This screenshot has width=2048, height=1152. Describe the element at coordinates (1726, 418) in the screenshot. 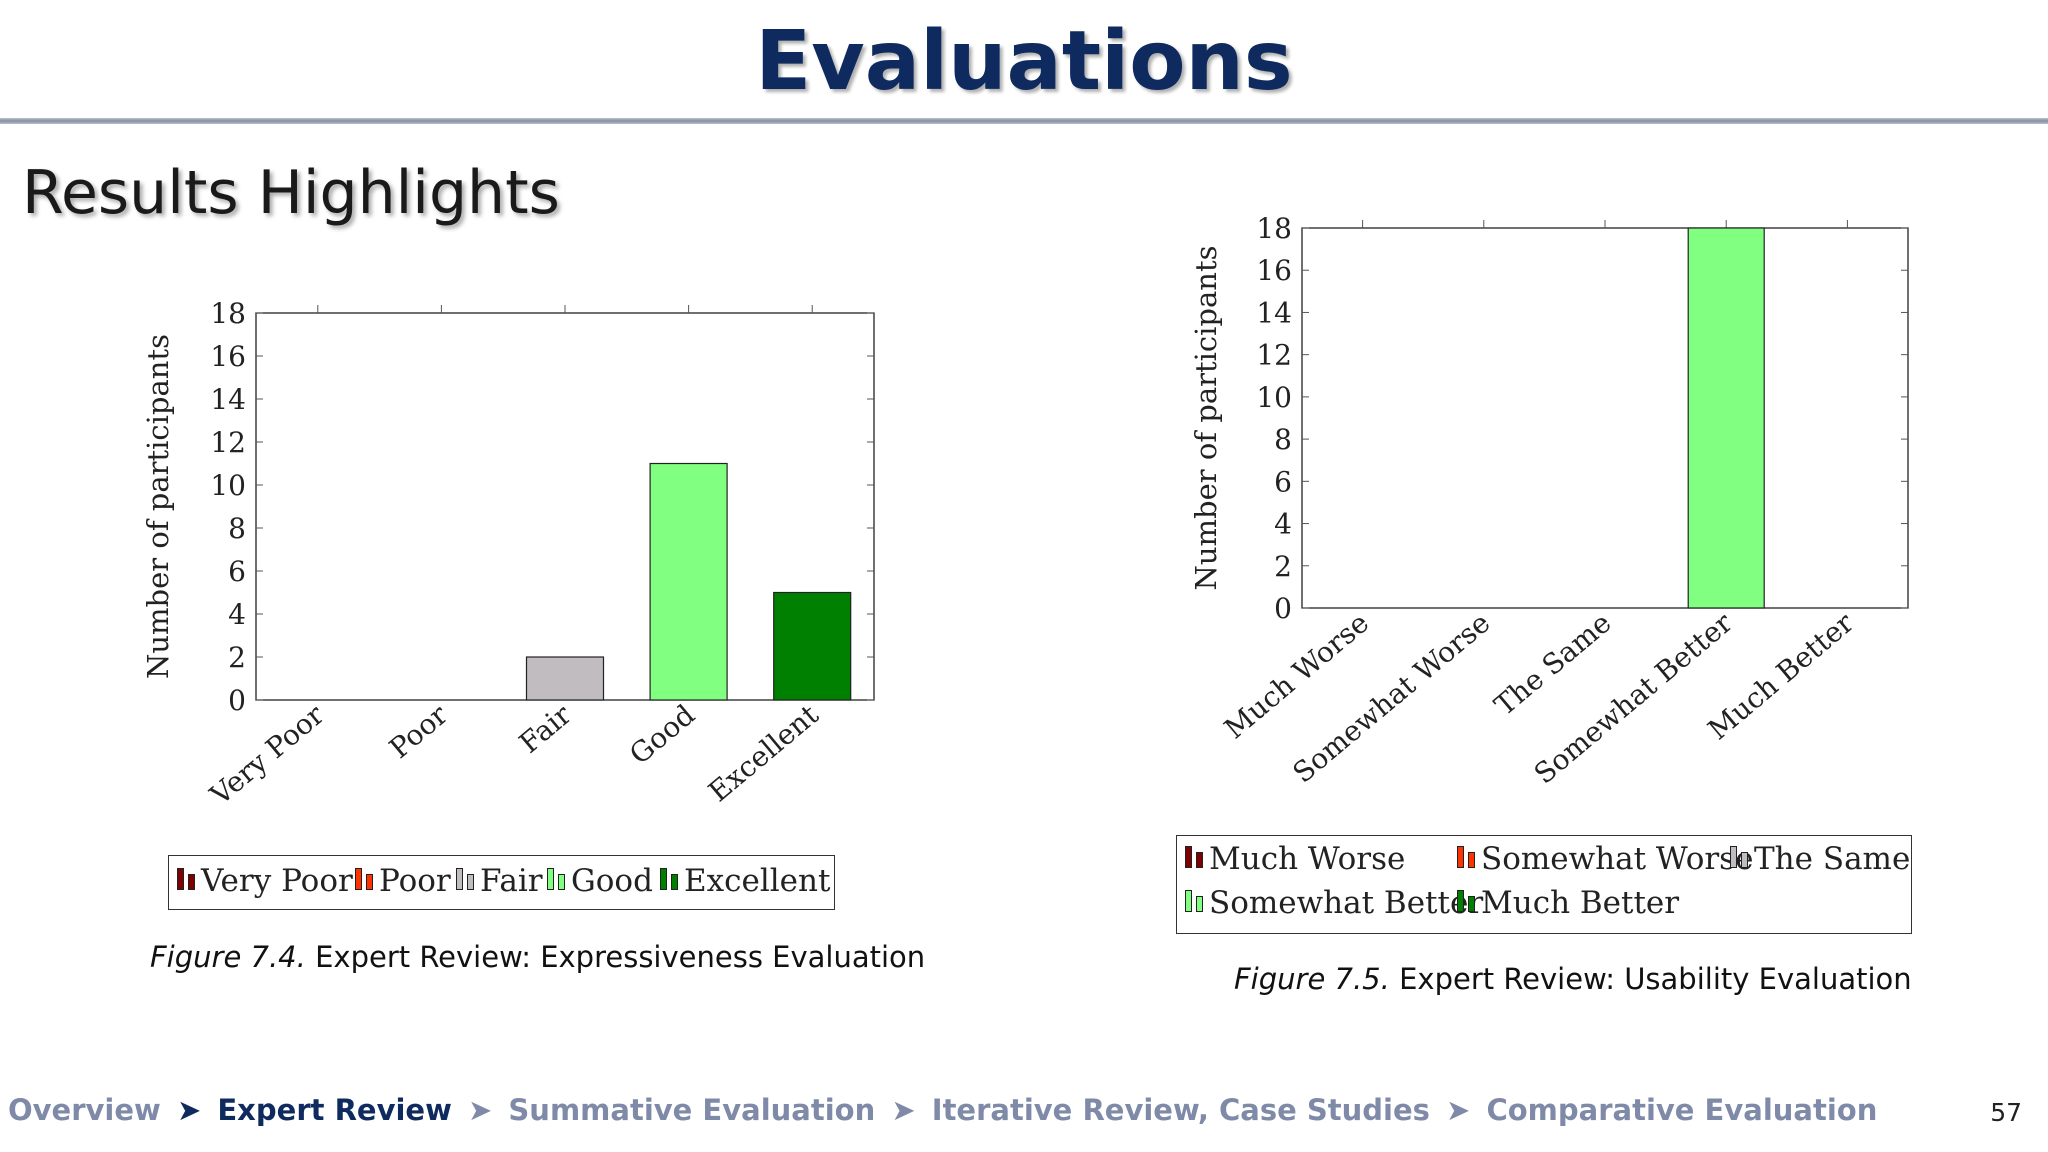

I see `bar-somewhat-better` at that location.